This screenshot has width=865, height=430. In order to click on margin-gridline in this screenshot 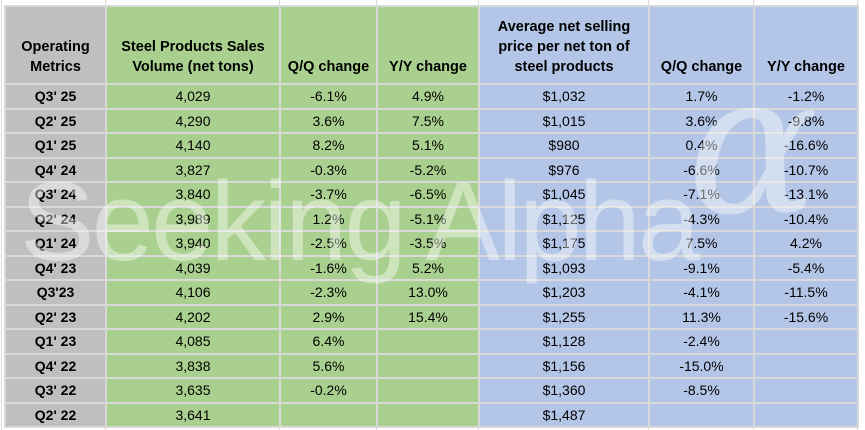, I will do `click(1, 215)`.